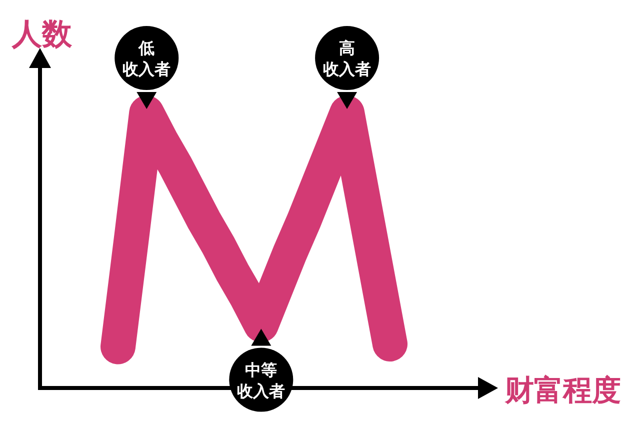 This screenshot has height=423, width=641. What do you see at coordinates (42, 34) in the screenshot?
I see `ylabel: 人数` at bounding box center [42, 34].